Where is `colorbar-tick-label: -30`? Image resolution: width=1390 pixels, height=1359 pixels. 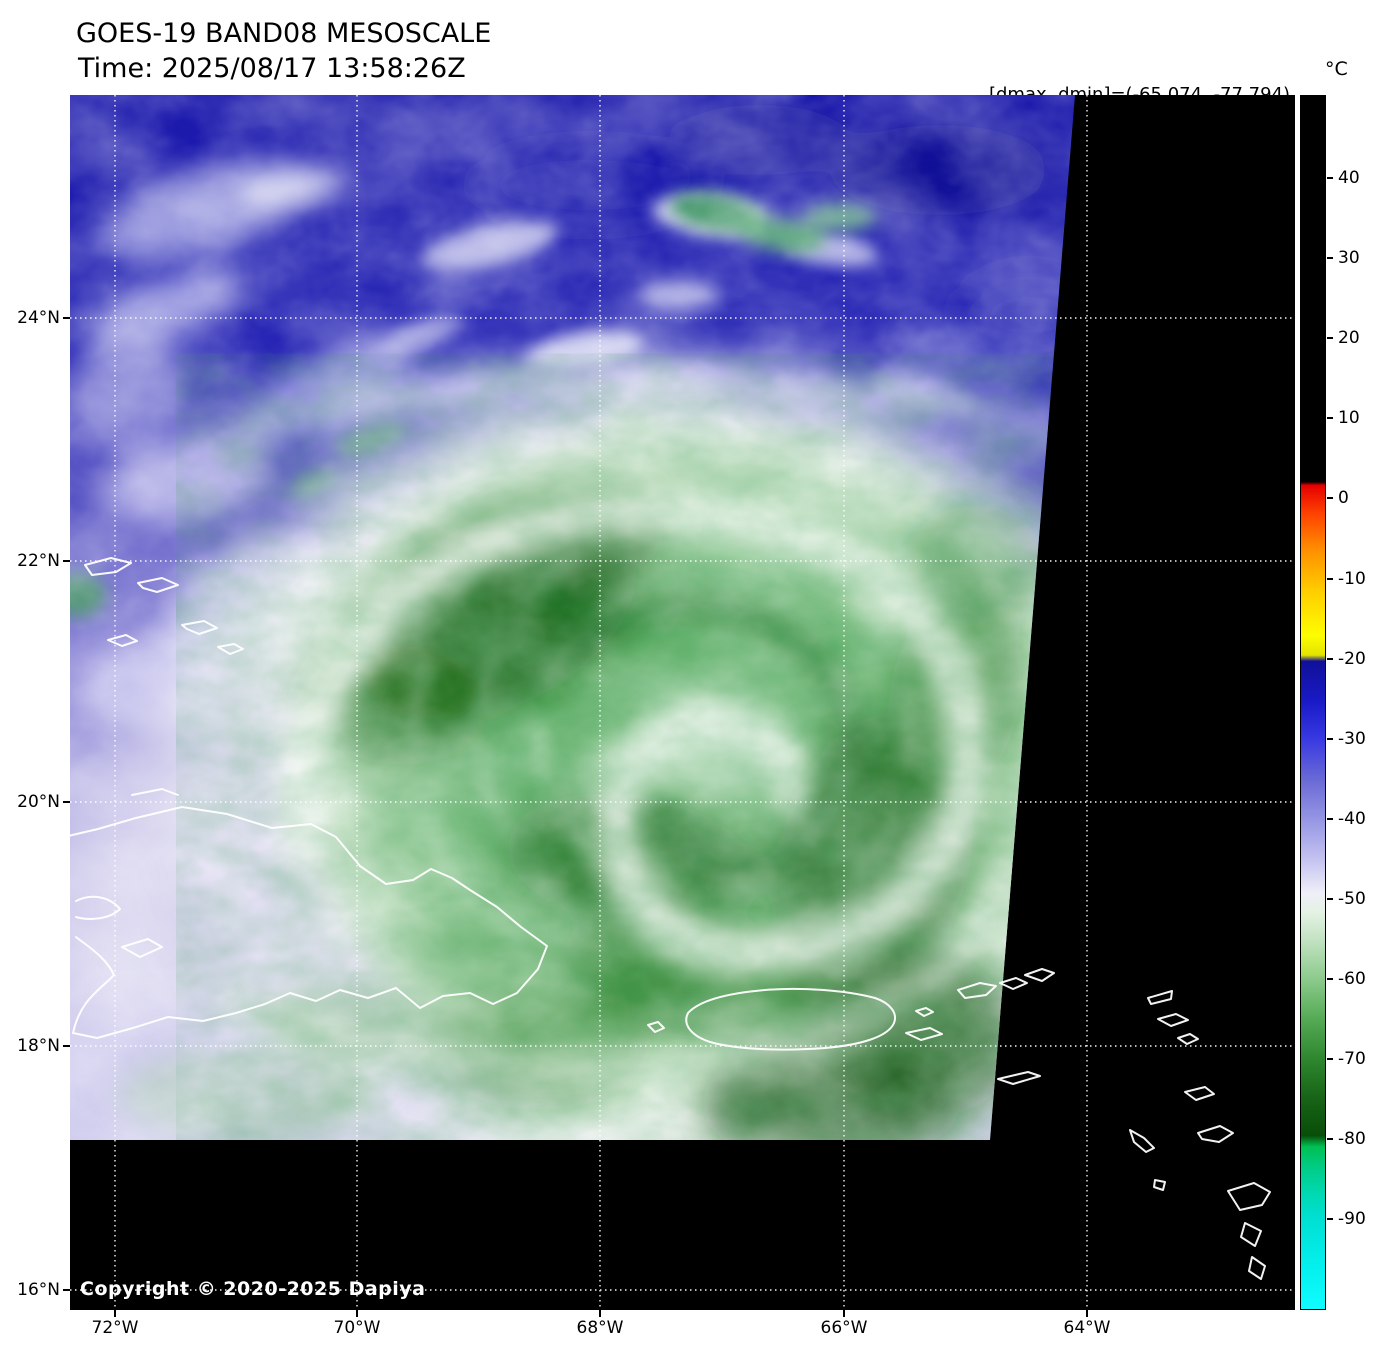
colorbar-tick-label: -30 is located at coordinates (1352, 739).